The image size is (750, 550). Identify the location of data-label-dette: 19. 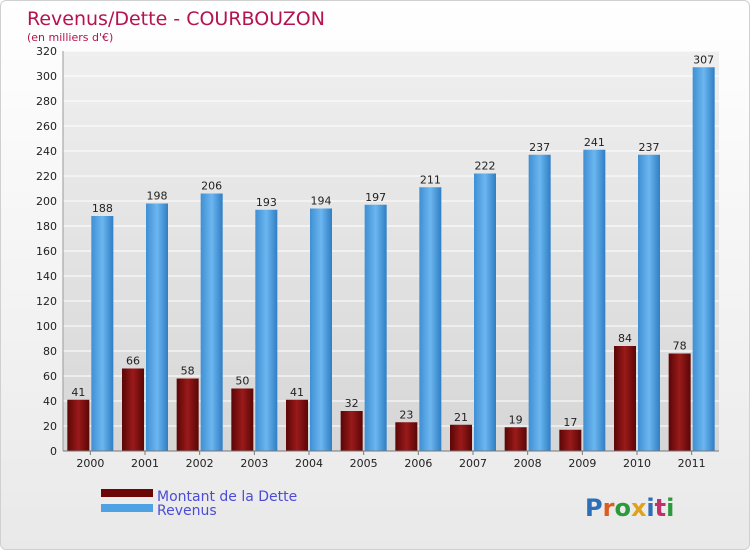
(516, 419).